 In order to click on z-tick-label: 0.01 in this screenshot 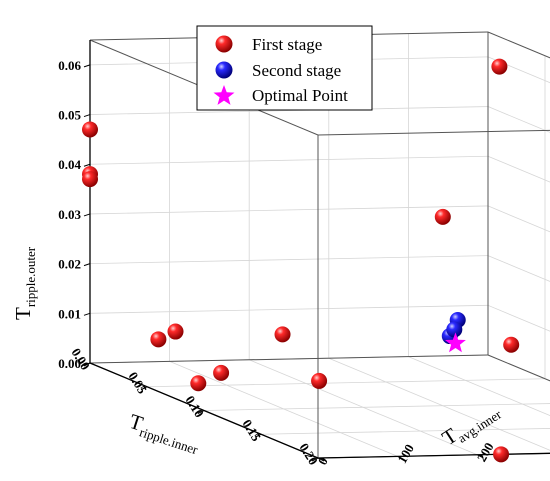, I will do `click(69, 313)`.